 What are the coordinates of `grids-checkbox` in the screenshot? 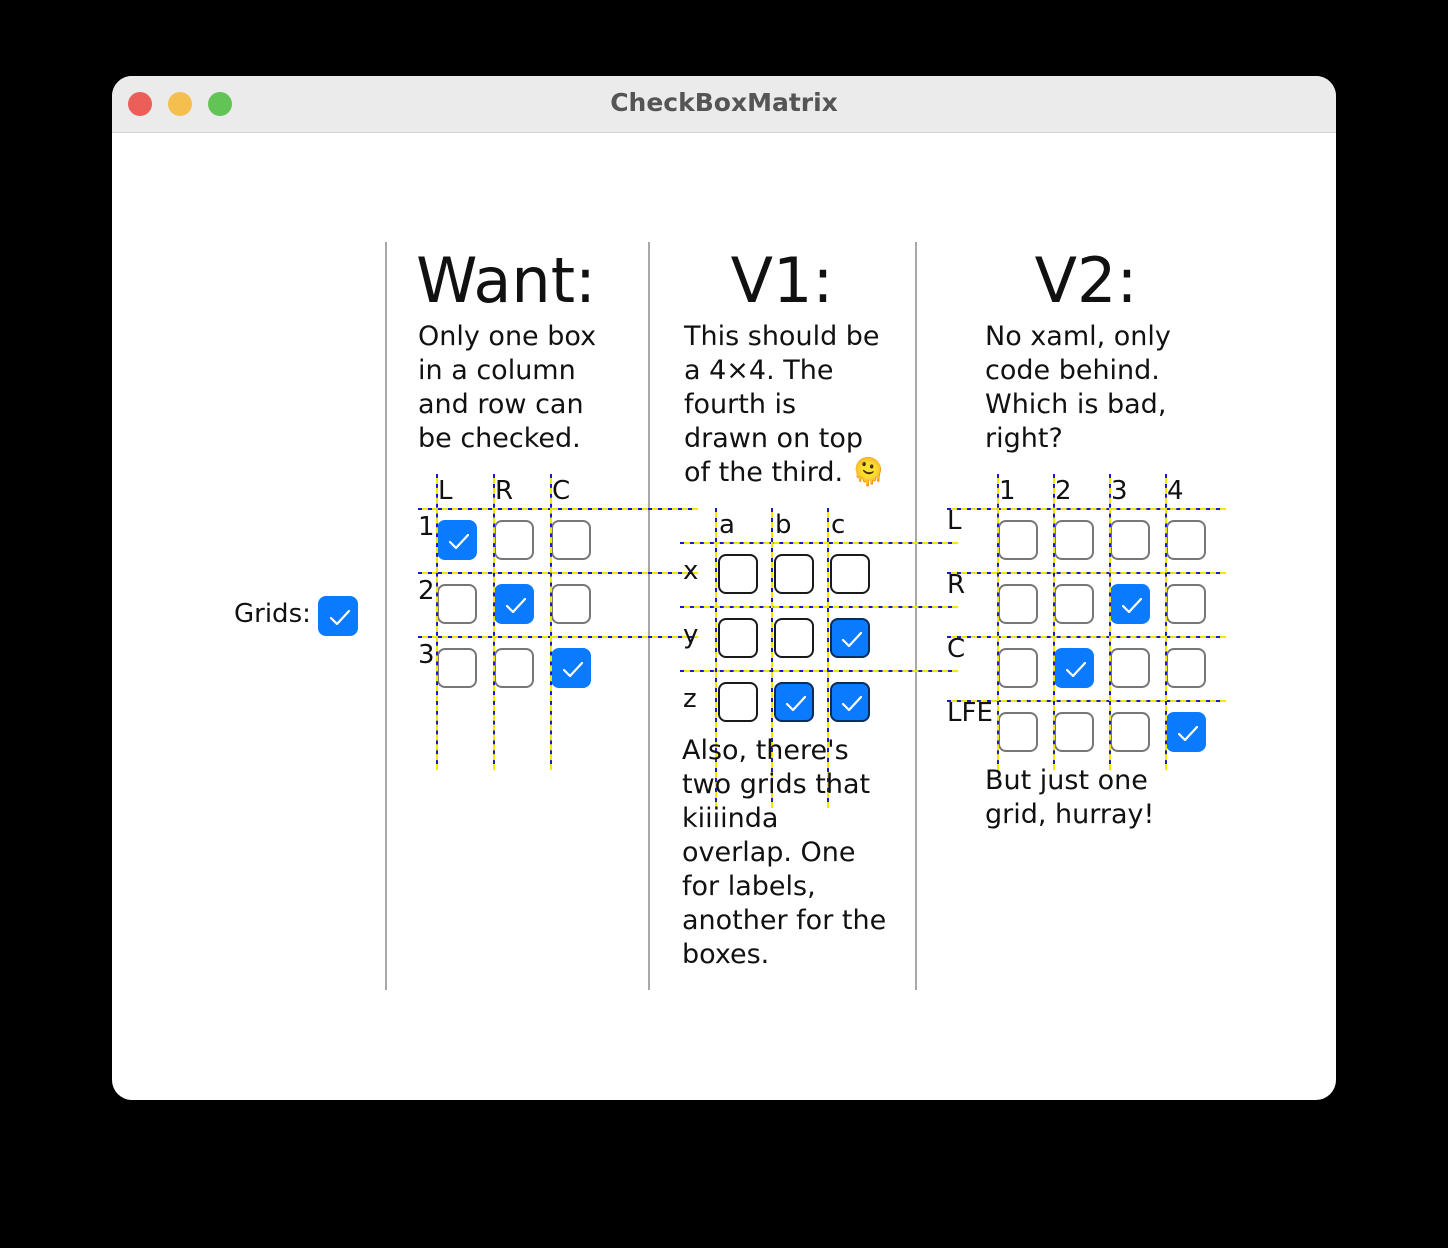 It's located at (338, 616).